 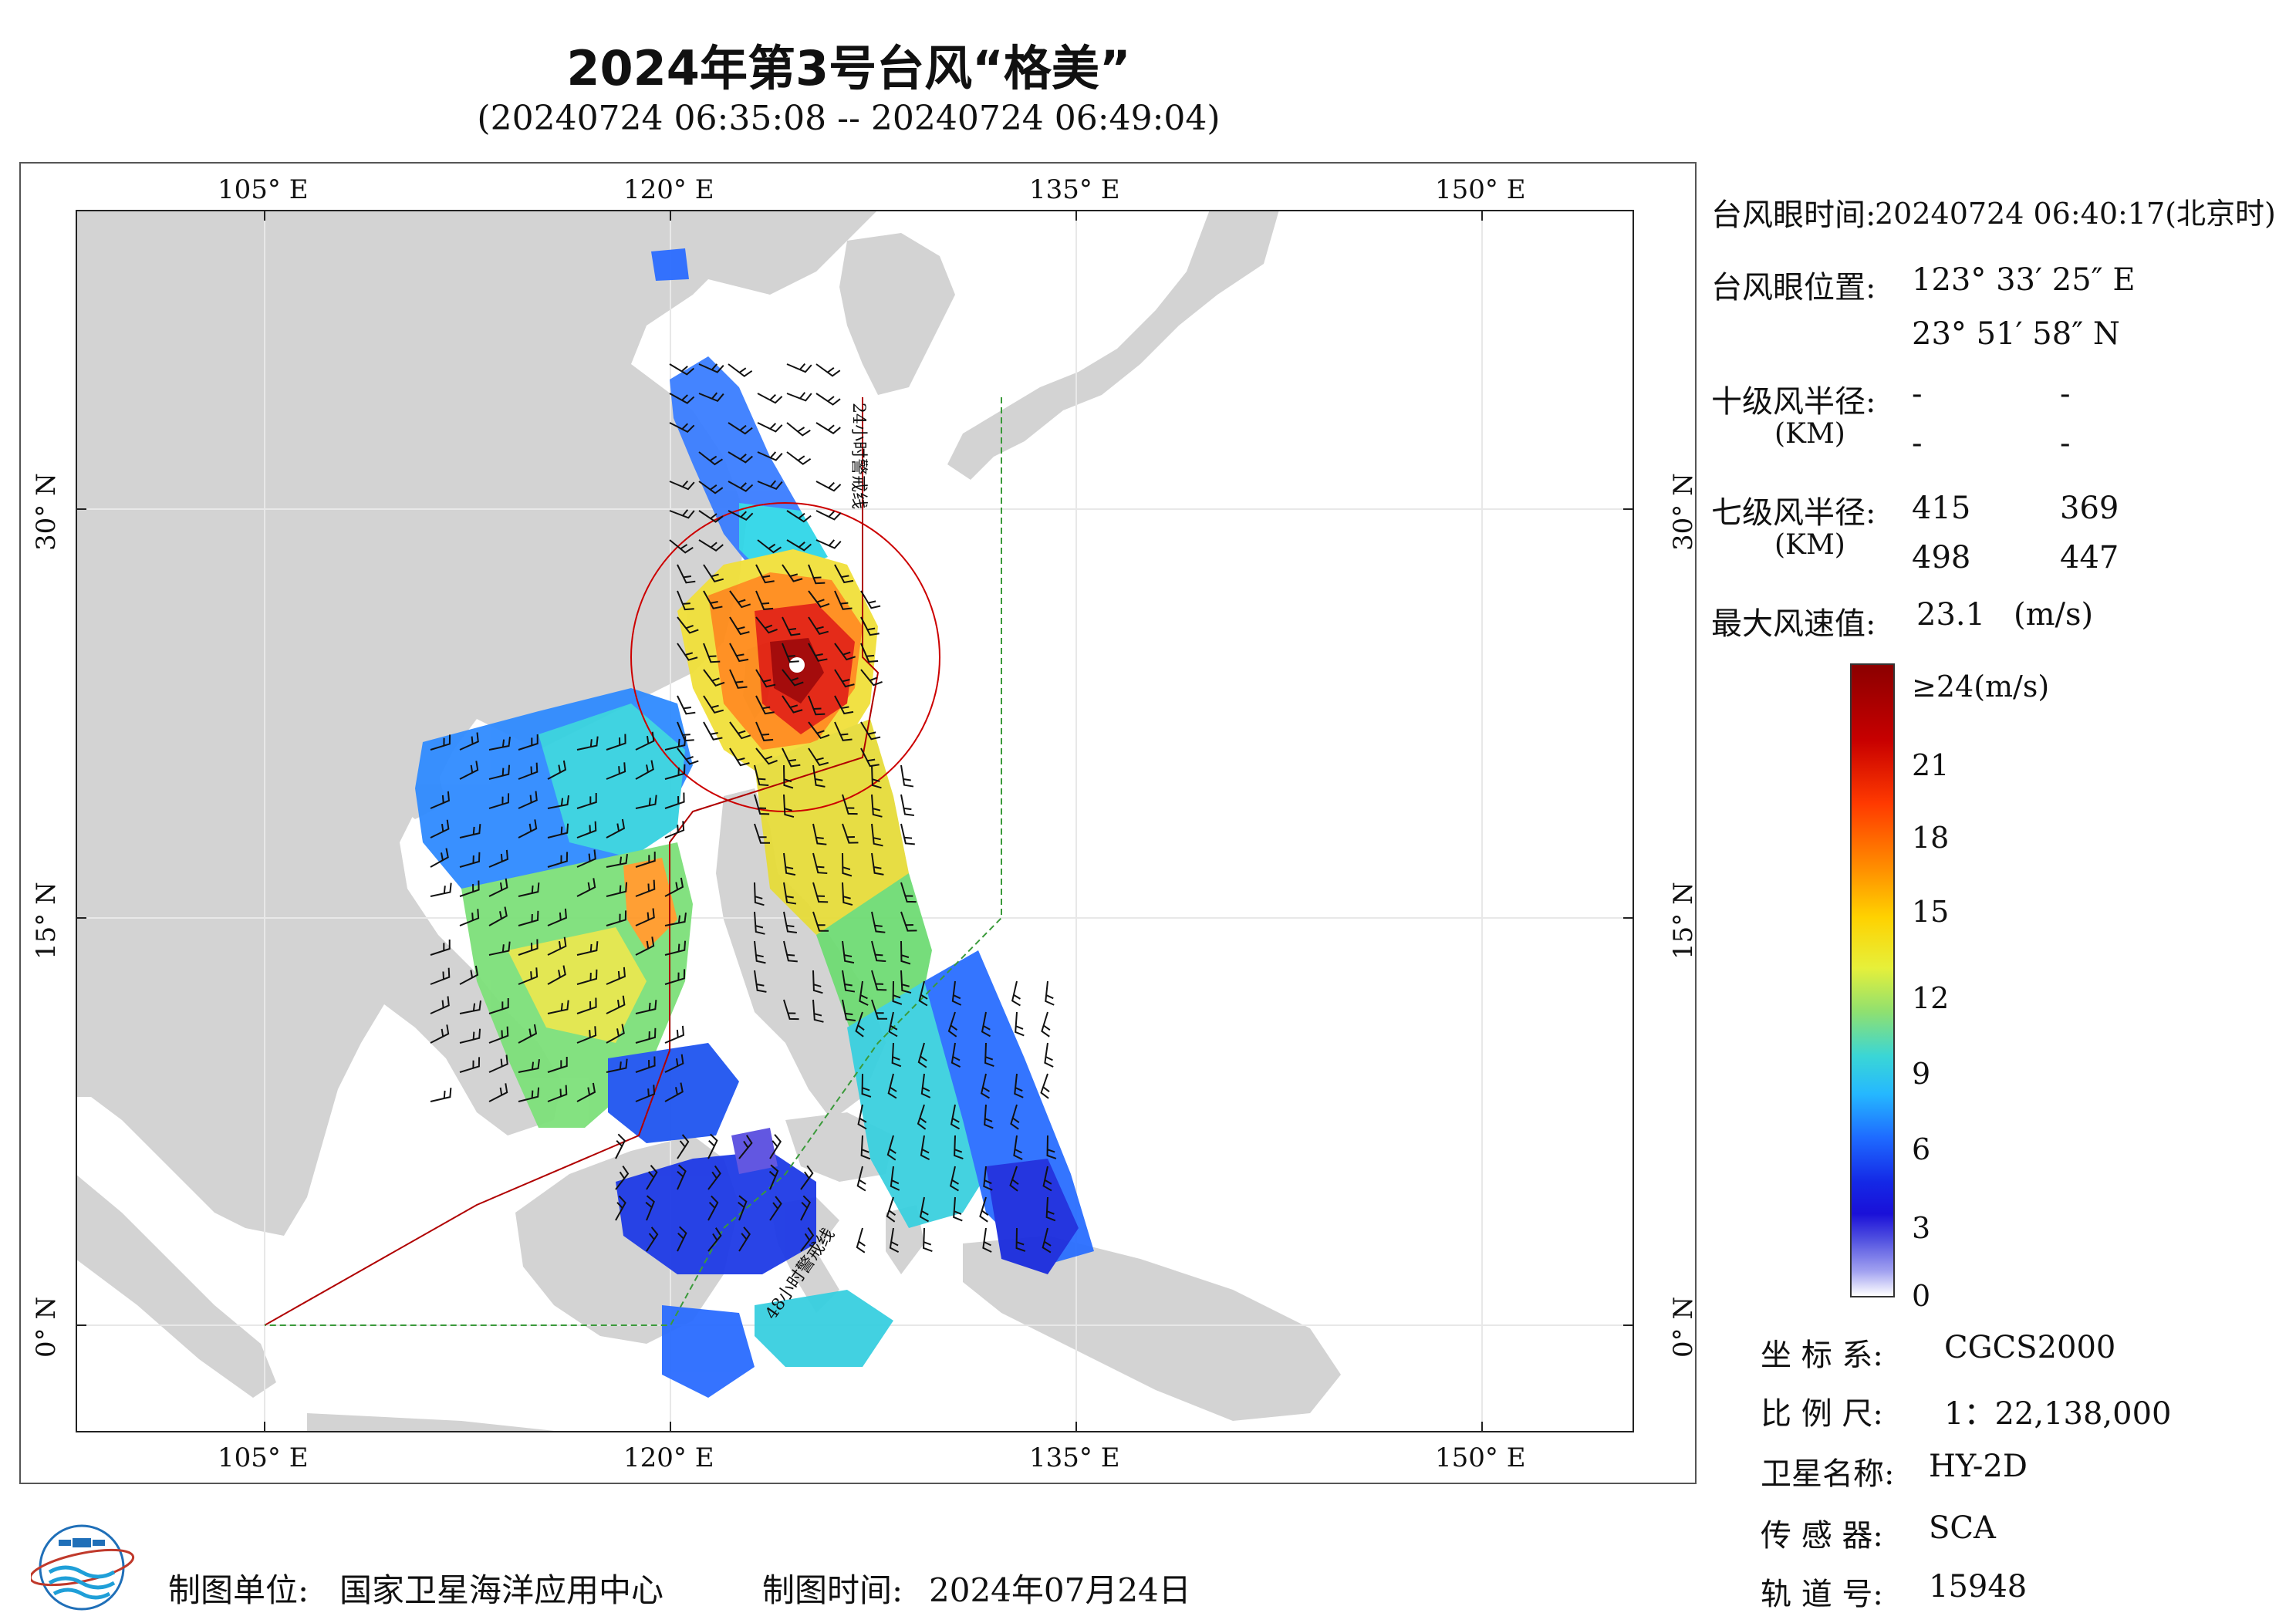 What do you see at coordinates (2030, 1347) in the screenshot?
I see `crs-value: CGCS2000` at bounding box center [2030, 1347].